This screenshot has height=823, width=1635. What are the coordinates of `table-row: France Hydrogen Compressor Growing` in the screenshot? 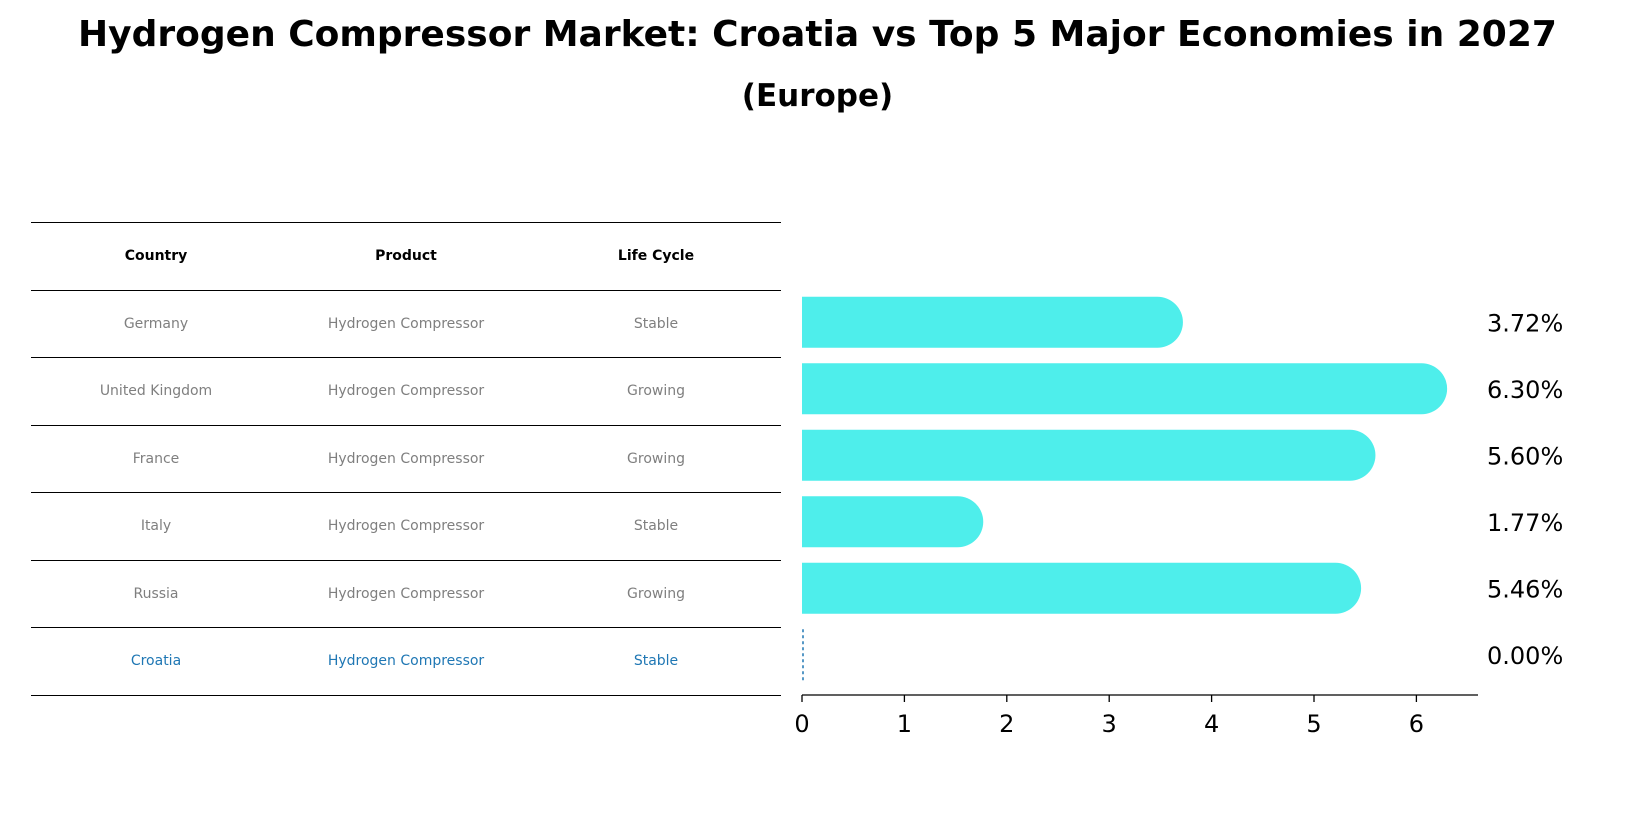 It's located at (406, 458).